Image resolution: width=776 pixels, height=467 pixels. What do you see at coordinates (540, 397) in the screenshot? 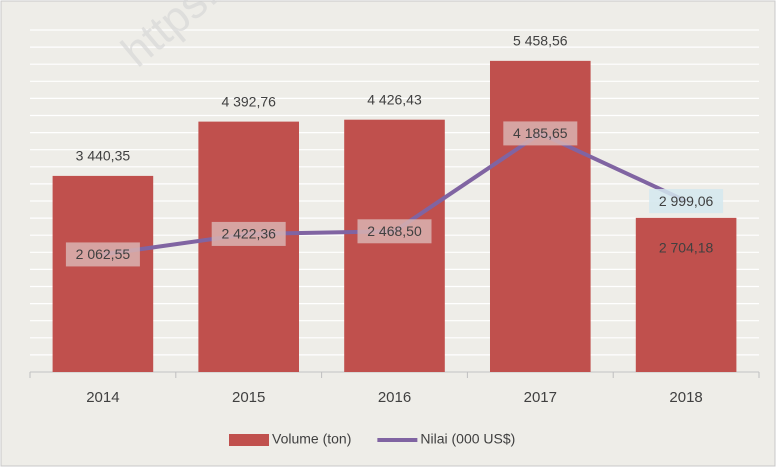
I see `x-tick-label: 2017` at bounding box center [540, 397].